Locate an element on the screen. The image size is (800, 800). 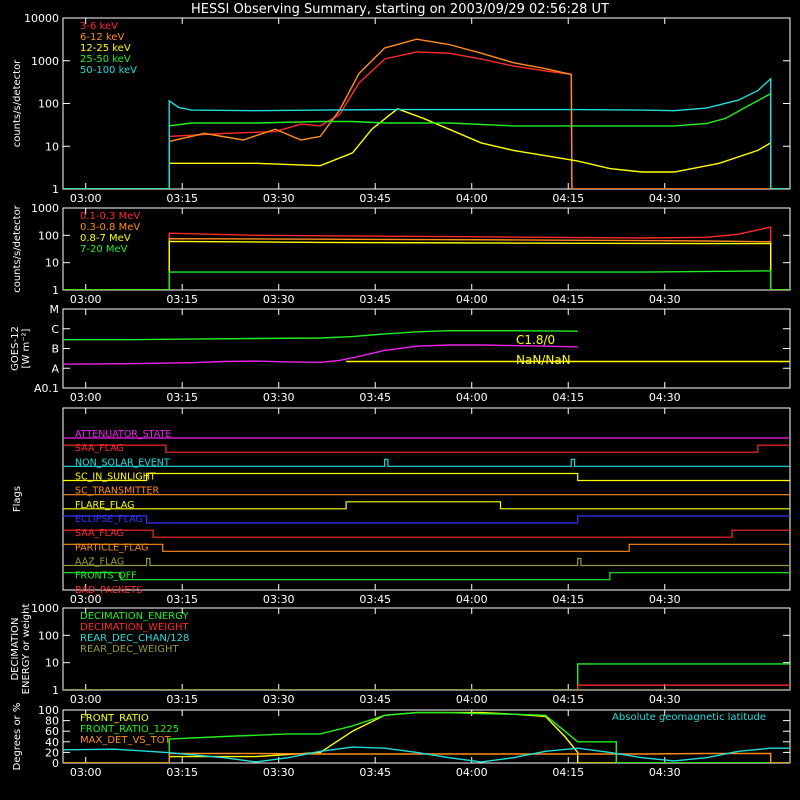
flag-label: FLARE_FLAG is located at coordinates (105, 505).